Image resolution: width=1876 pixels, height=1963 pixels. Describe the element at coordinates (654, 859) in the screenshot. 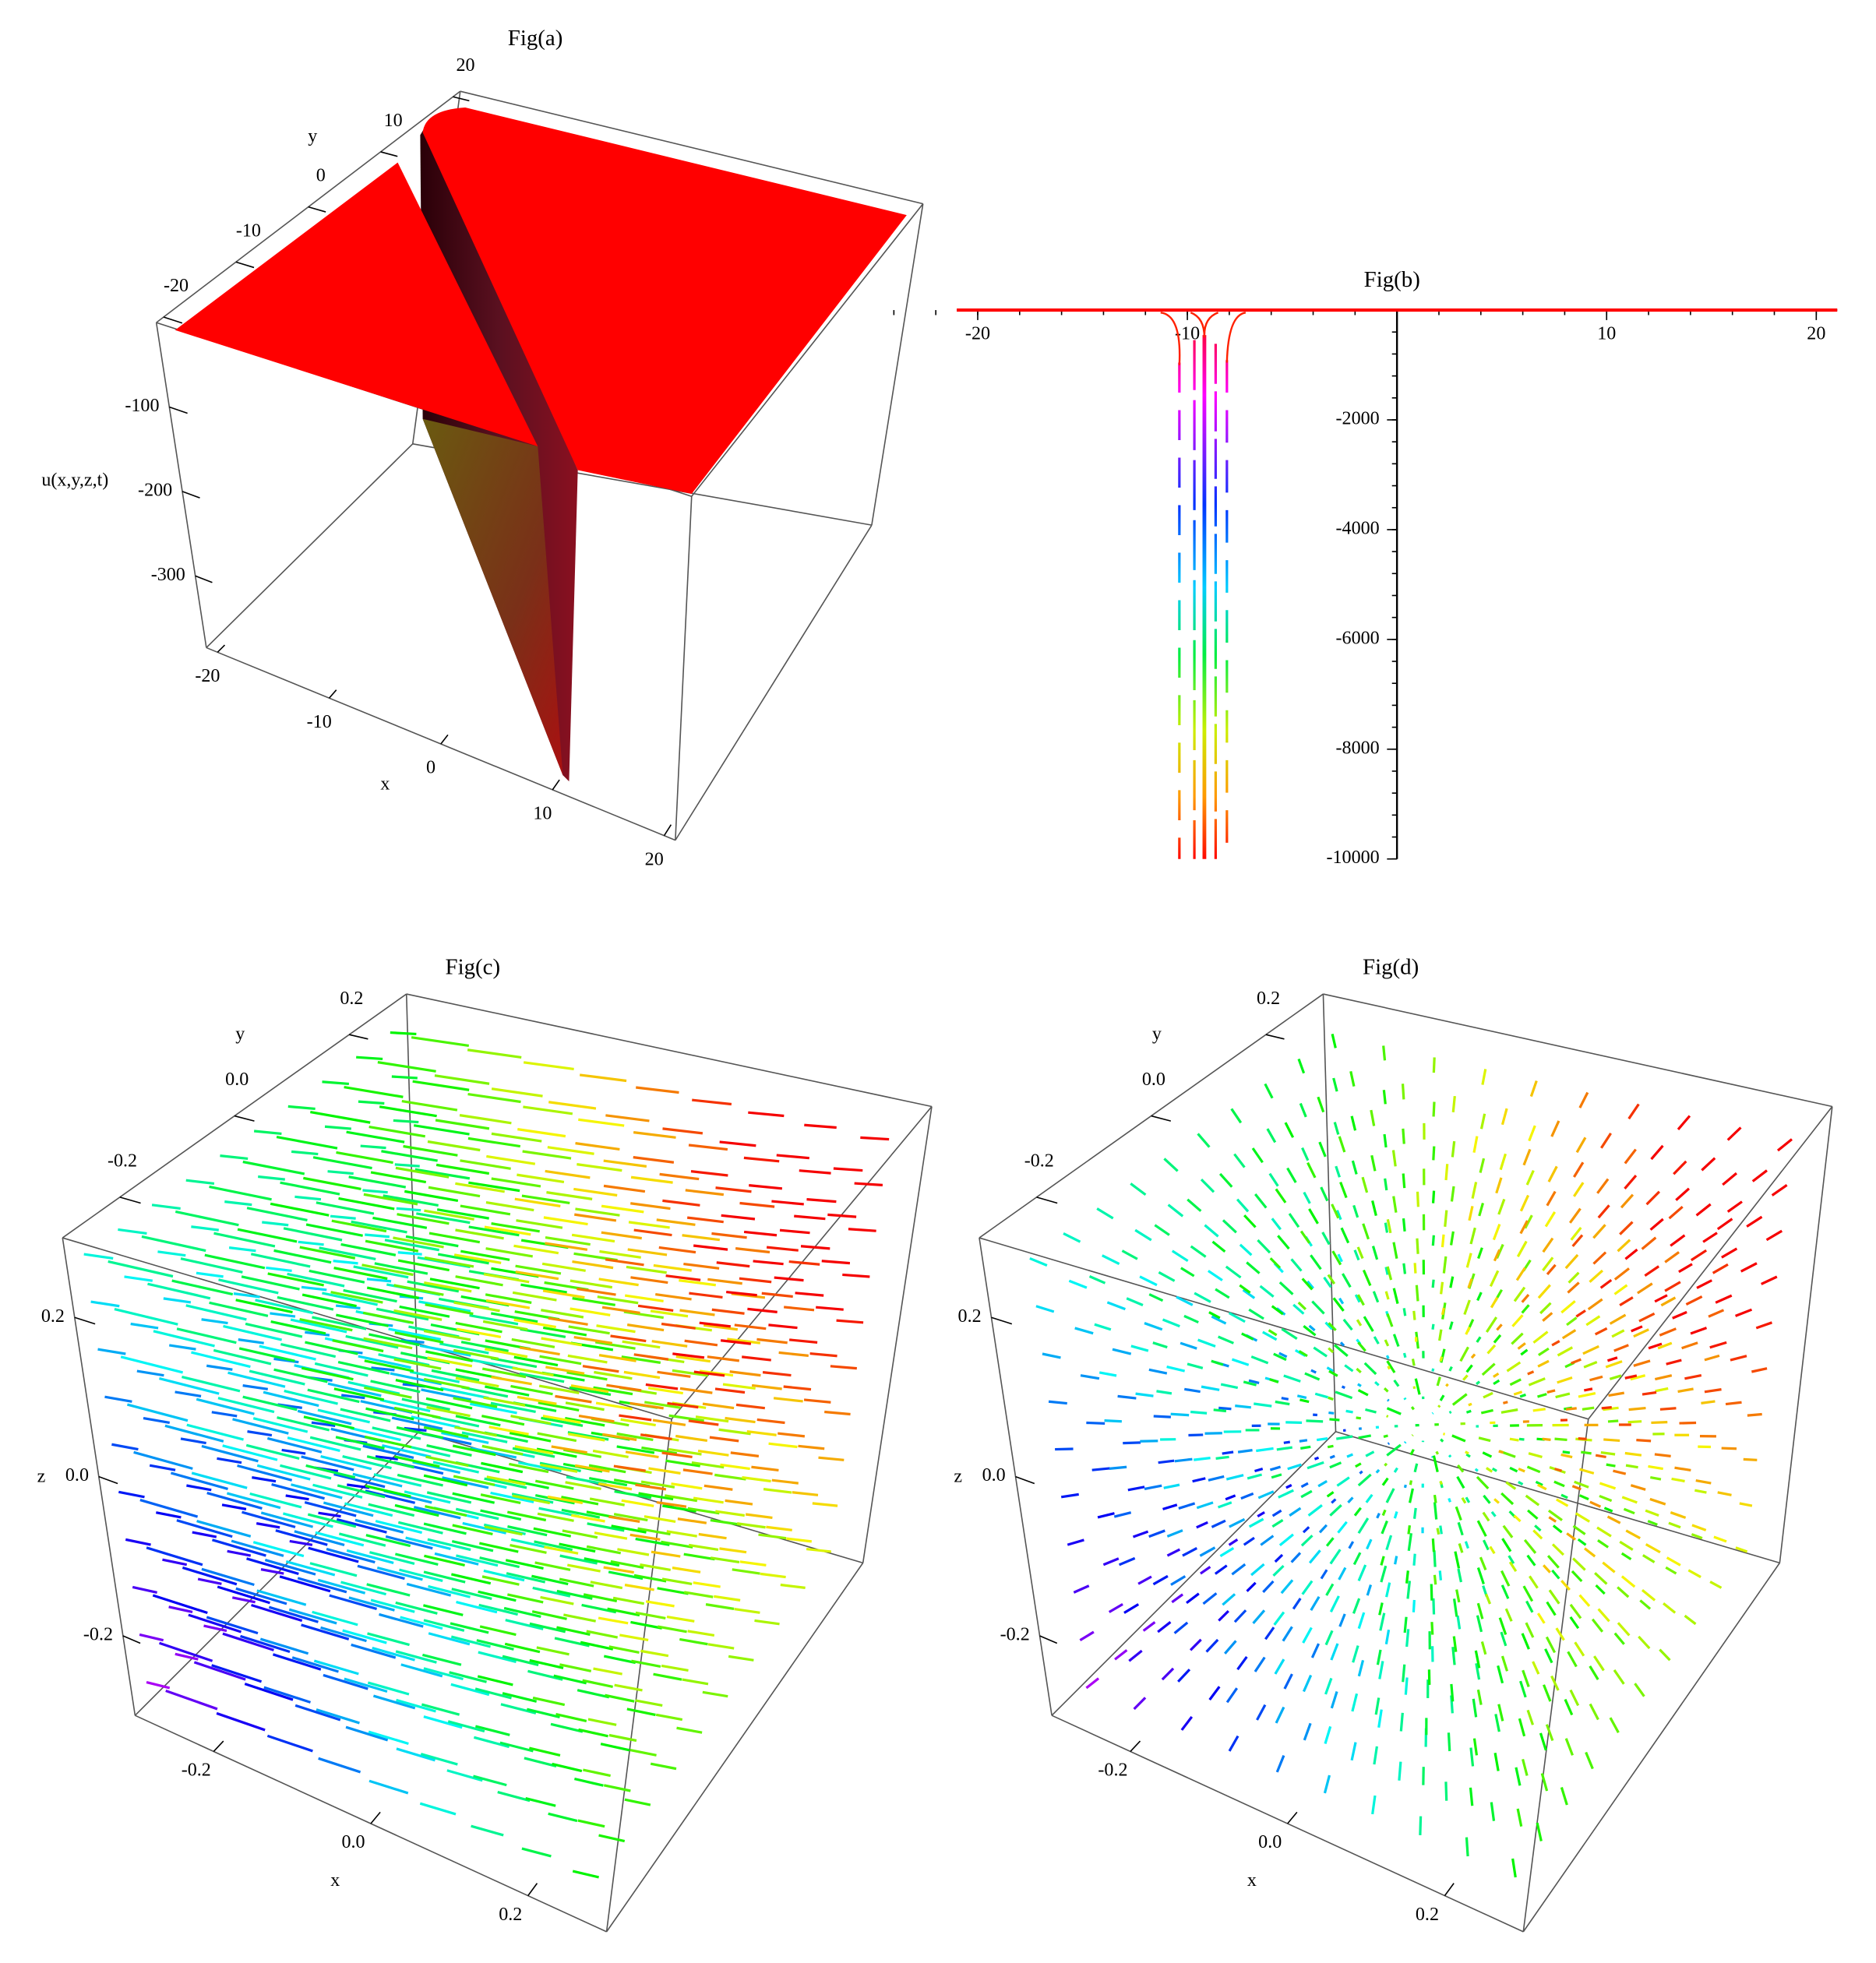

I see `x-tick-label: 20` at that location.